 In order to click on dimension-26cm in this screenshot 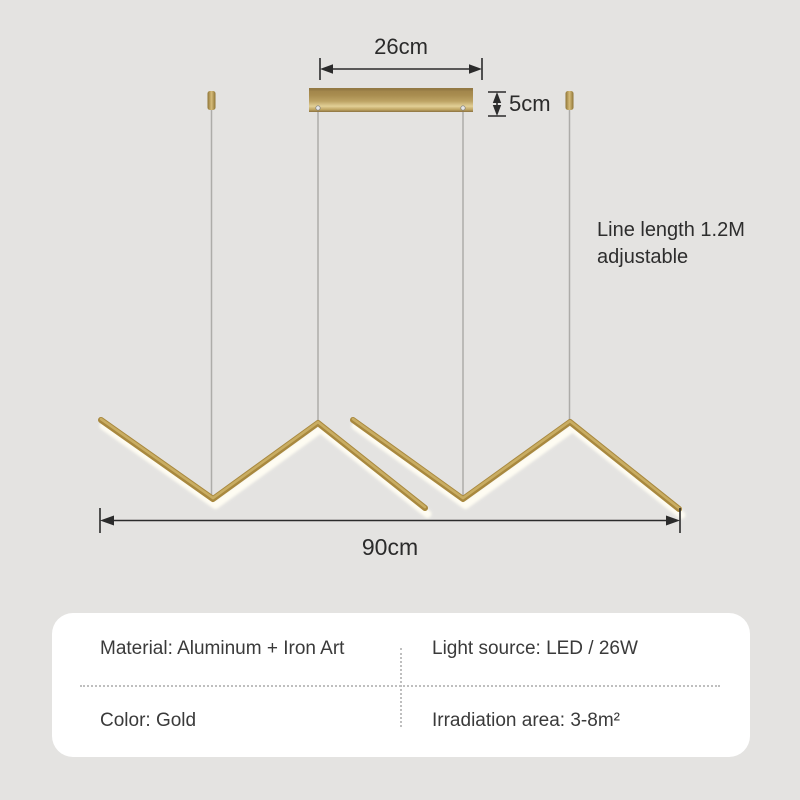, I will do `click(401, 69)`.